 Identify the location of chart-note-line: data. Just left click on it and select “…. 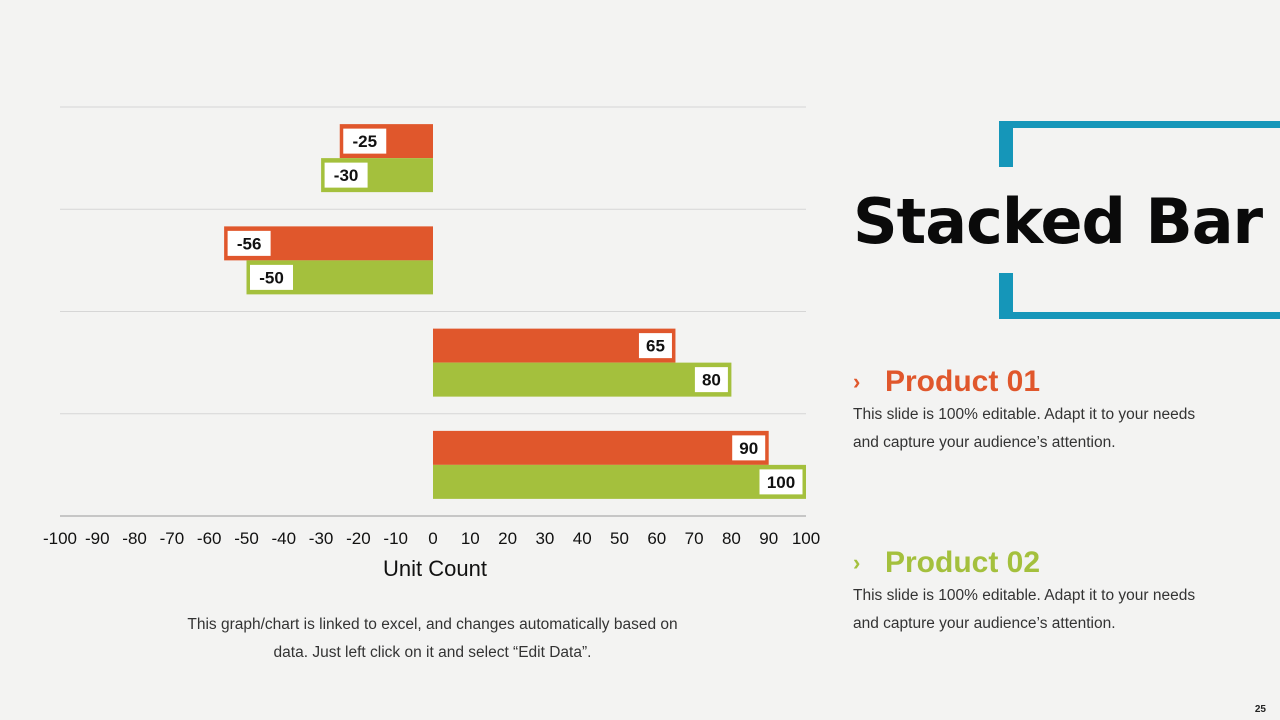
(432, 652).